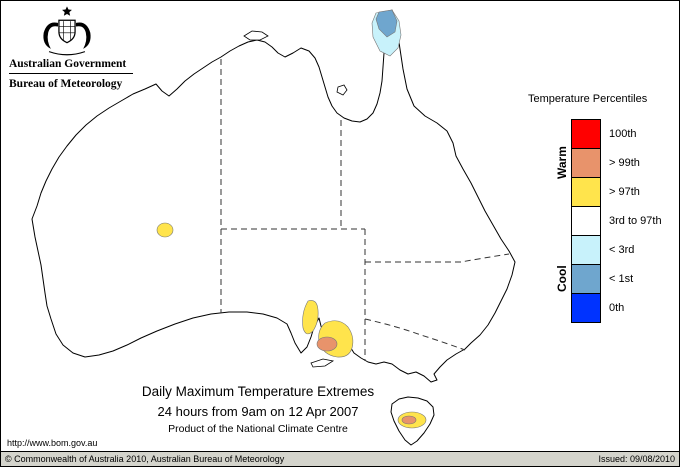 This screenshot has width=680, height=467. I want to click on coat-of-arms-icon, so click(67, 31).